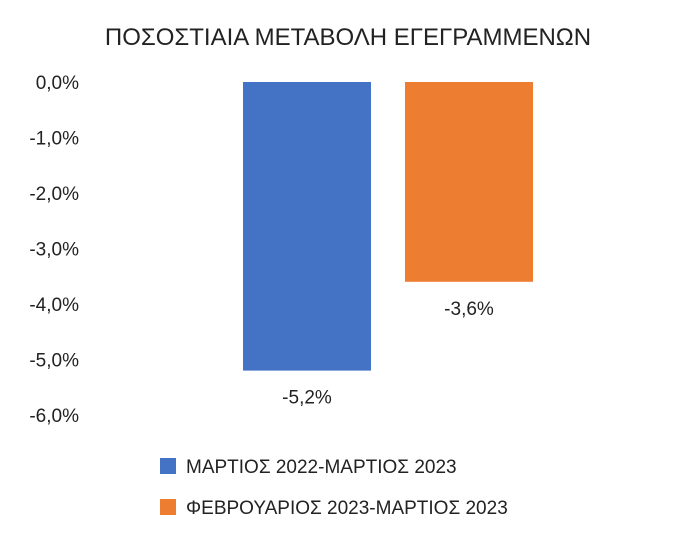 The height and width of the screenshot is (539, 696). What do you see at coordinates (321, 467) in the screenshot?
I see `legend-entry: ΜΑΡΤΙΟΣ 2022-ΜΑΡΤΙΟΣ 2023` at bounding box center [321, 467].